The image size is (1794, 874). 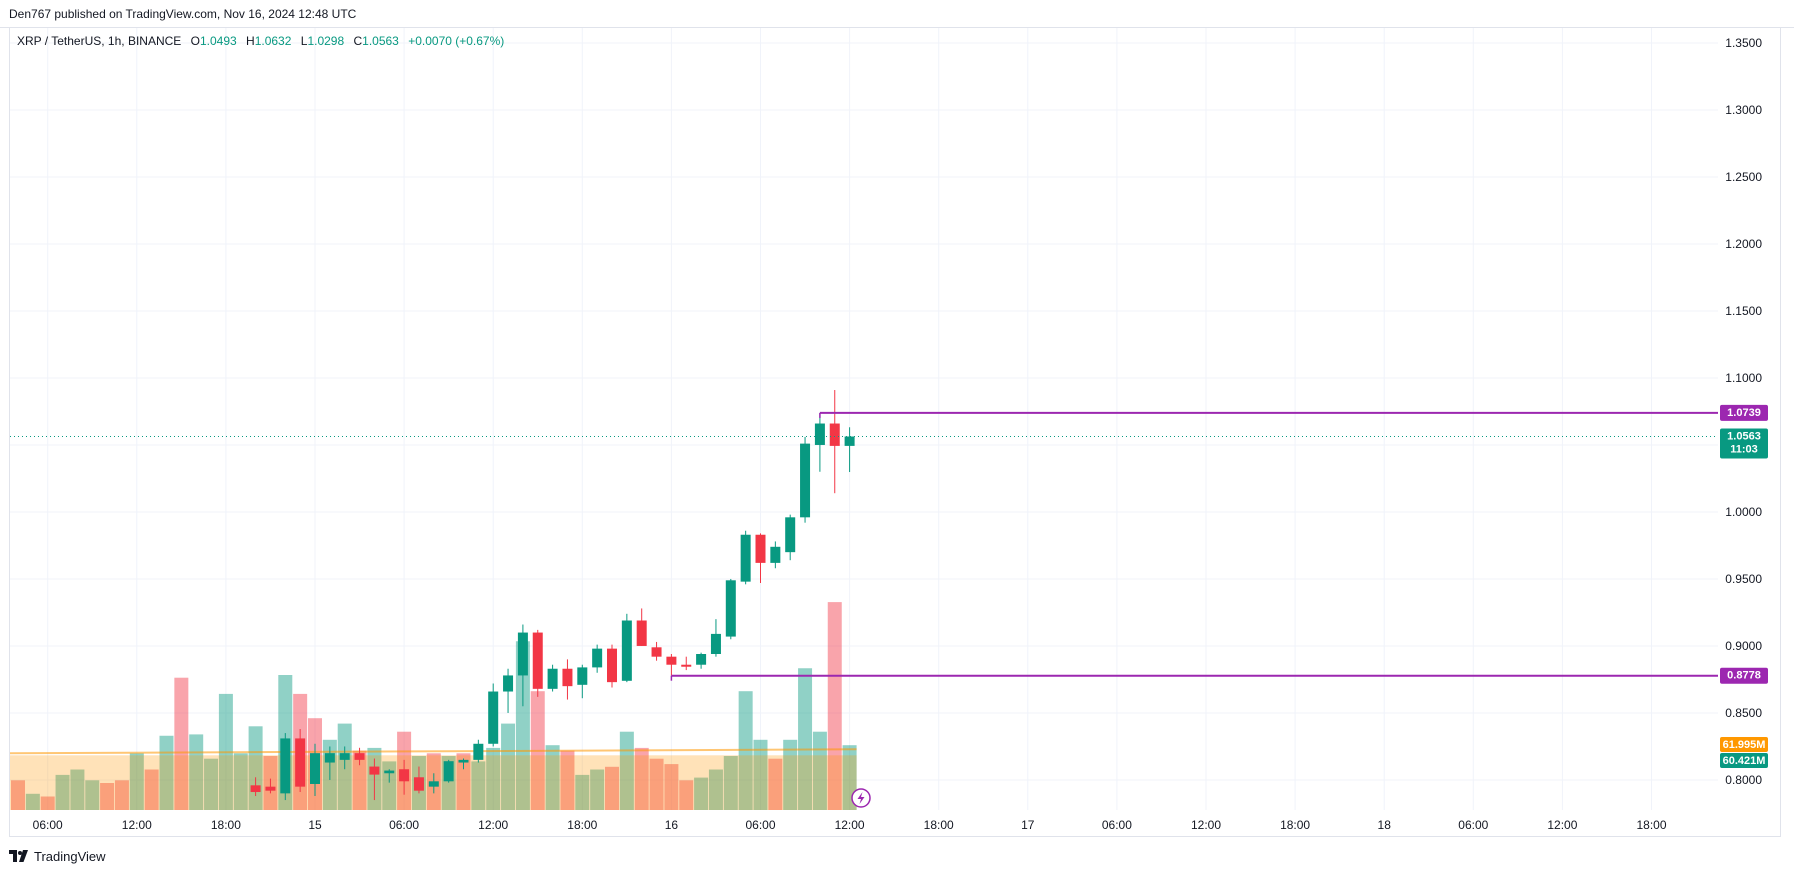 I want to click on time-tick-label: 15, so click(x=315, y=825).